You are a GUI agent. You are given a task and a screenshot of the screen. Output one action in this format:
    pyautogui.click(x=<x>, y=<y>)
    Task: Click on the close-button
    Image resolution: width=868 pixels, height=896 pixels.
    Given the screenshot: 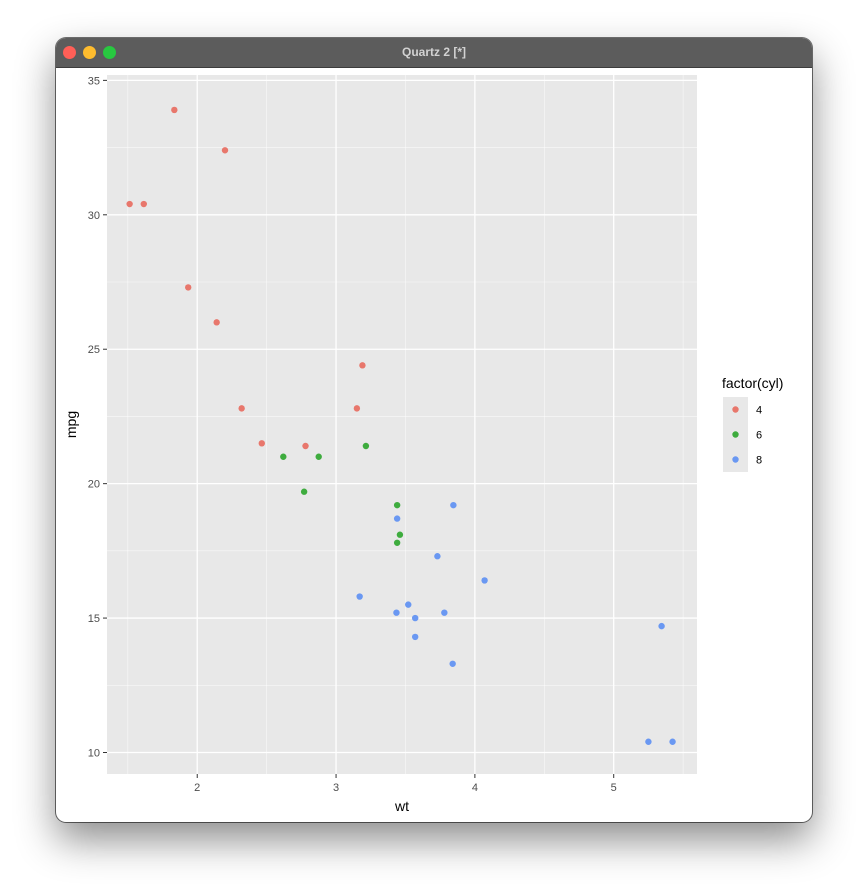 What is the action you would take?
    pyautogui.click(x=69, y=52)
    